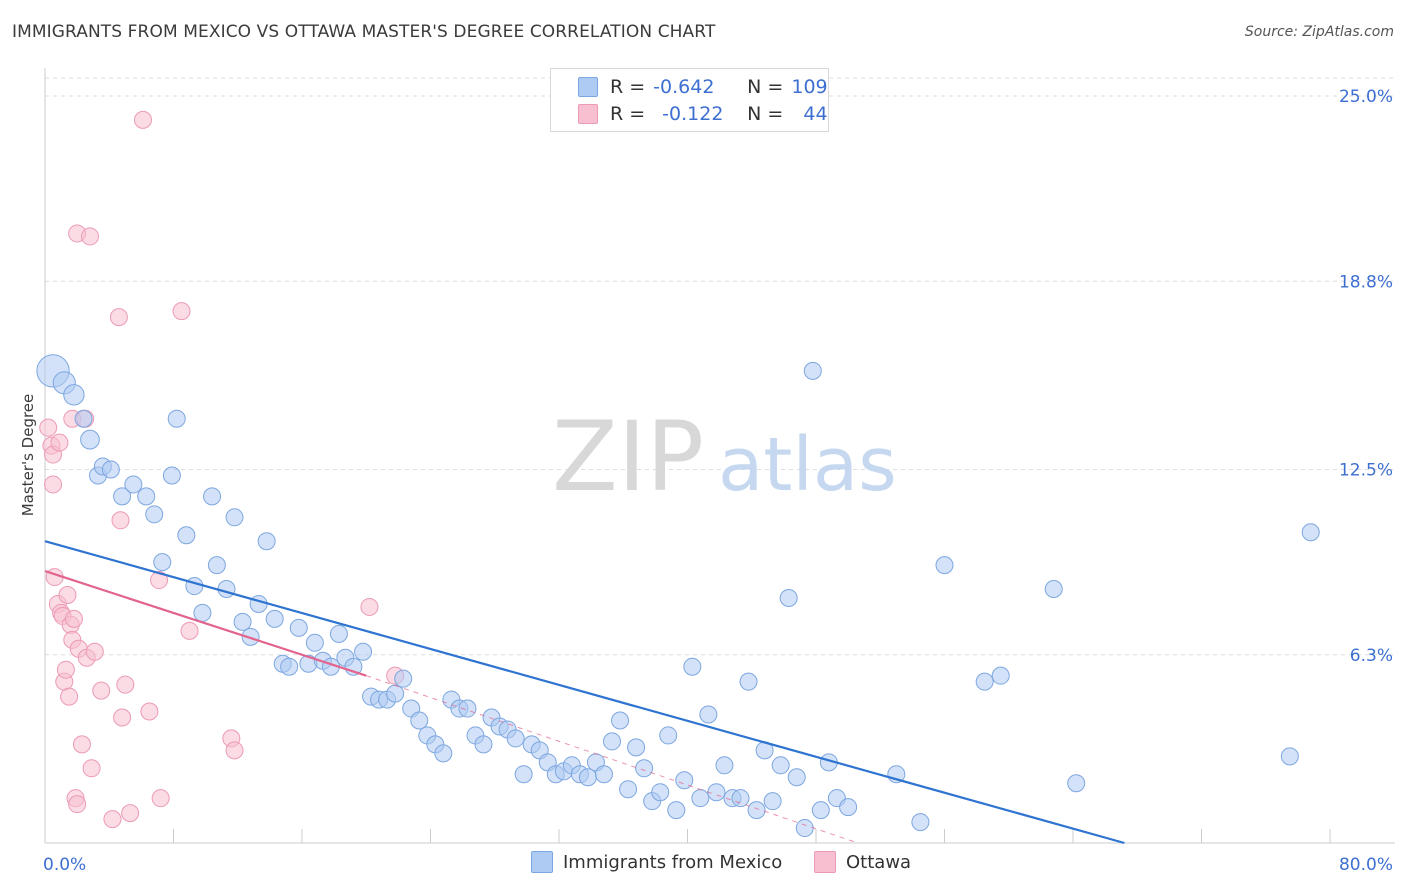 Image resolution: width=1406 pixels, height=892 pixels. I want to click on ottawa-trend-line, so click(205, 623).